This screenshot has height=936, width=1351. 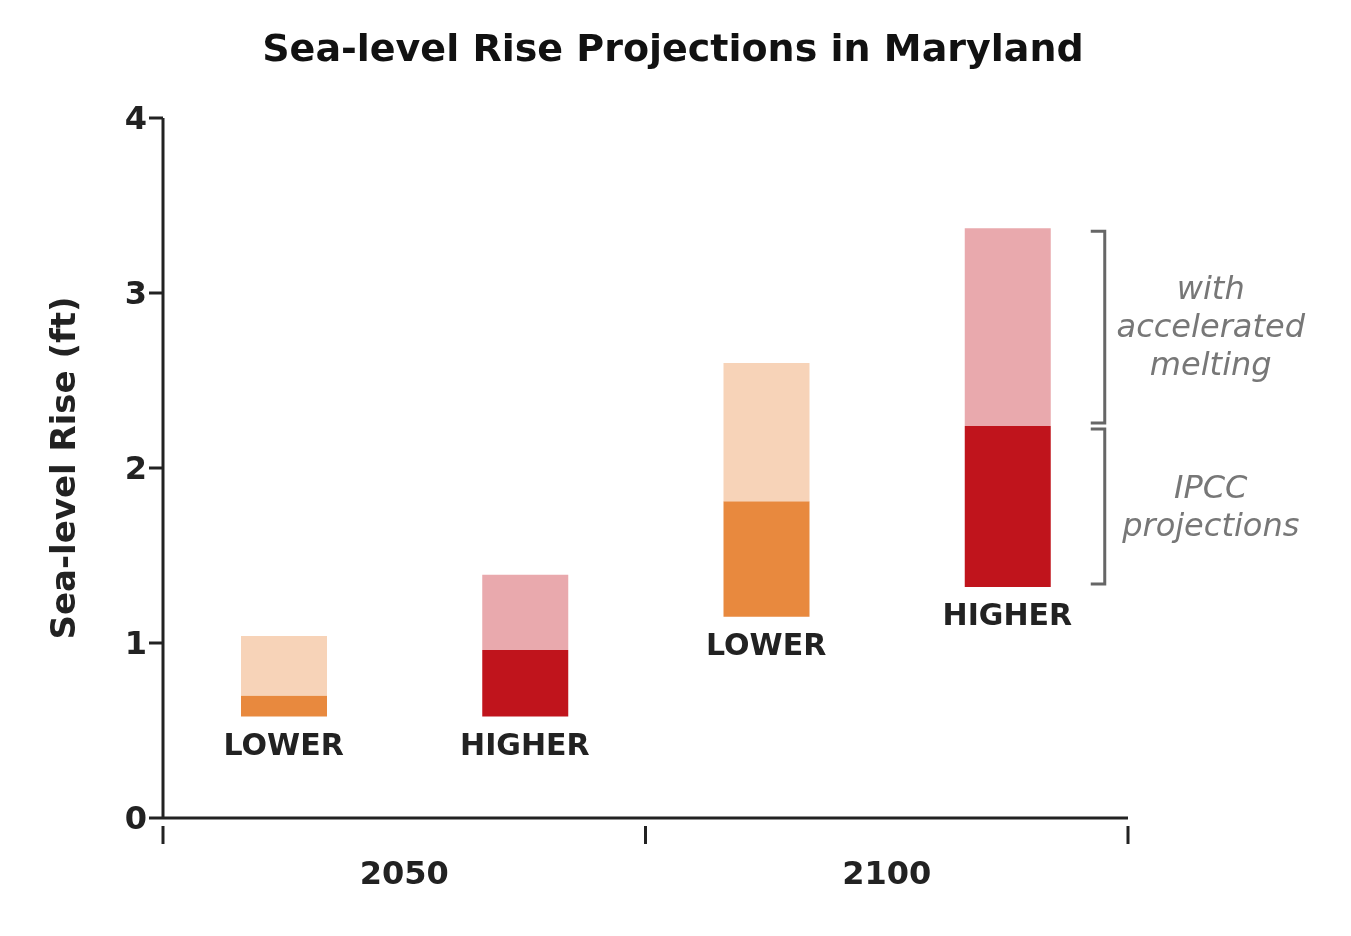 What do you see at coordinates (135, 293) in the screenshot?
I see `y-tick-label: 3` at bounding box center [135, 293].